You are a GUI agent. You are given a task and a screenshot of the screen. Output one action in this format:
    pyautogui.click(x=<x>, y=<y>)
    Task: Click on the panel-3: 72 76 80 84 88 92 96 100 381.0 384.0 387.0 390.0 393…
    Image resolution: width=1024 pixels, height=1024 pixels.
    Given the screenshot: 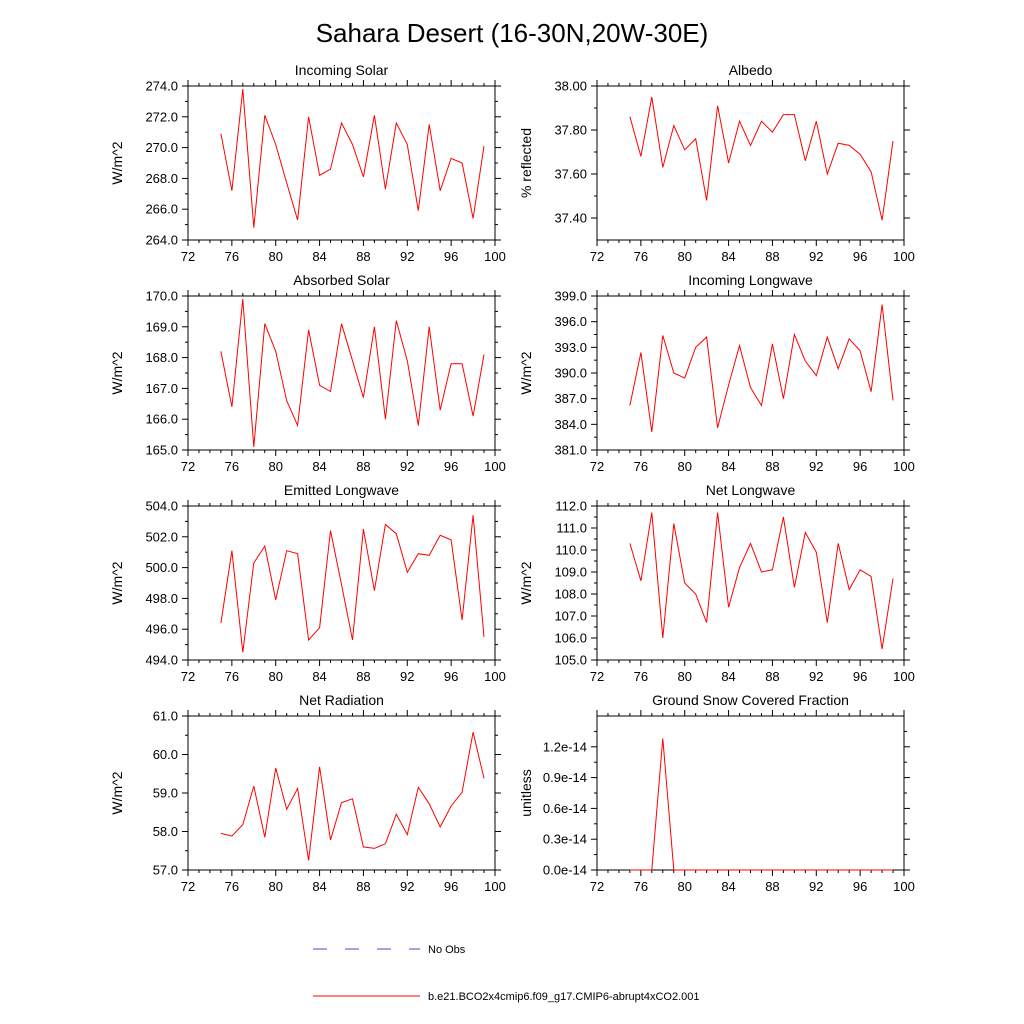 What is the action you would take?
    pyautogui.click(x=716, y=373)
    